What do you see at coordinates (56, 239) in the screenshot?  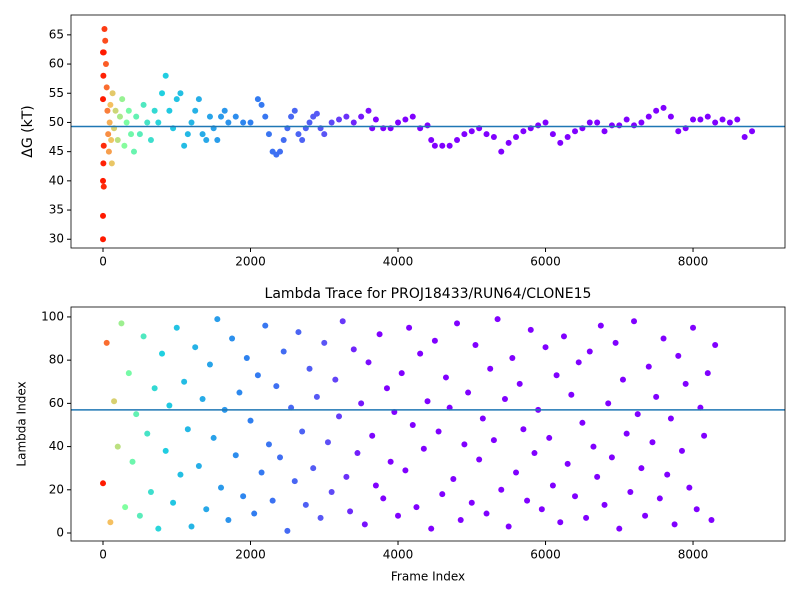 I see `y-tick-label: 30` at bounding box center [56, 239].